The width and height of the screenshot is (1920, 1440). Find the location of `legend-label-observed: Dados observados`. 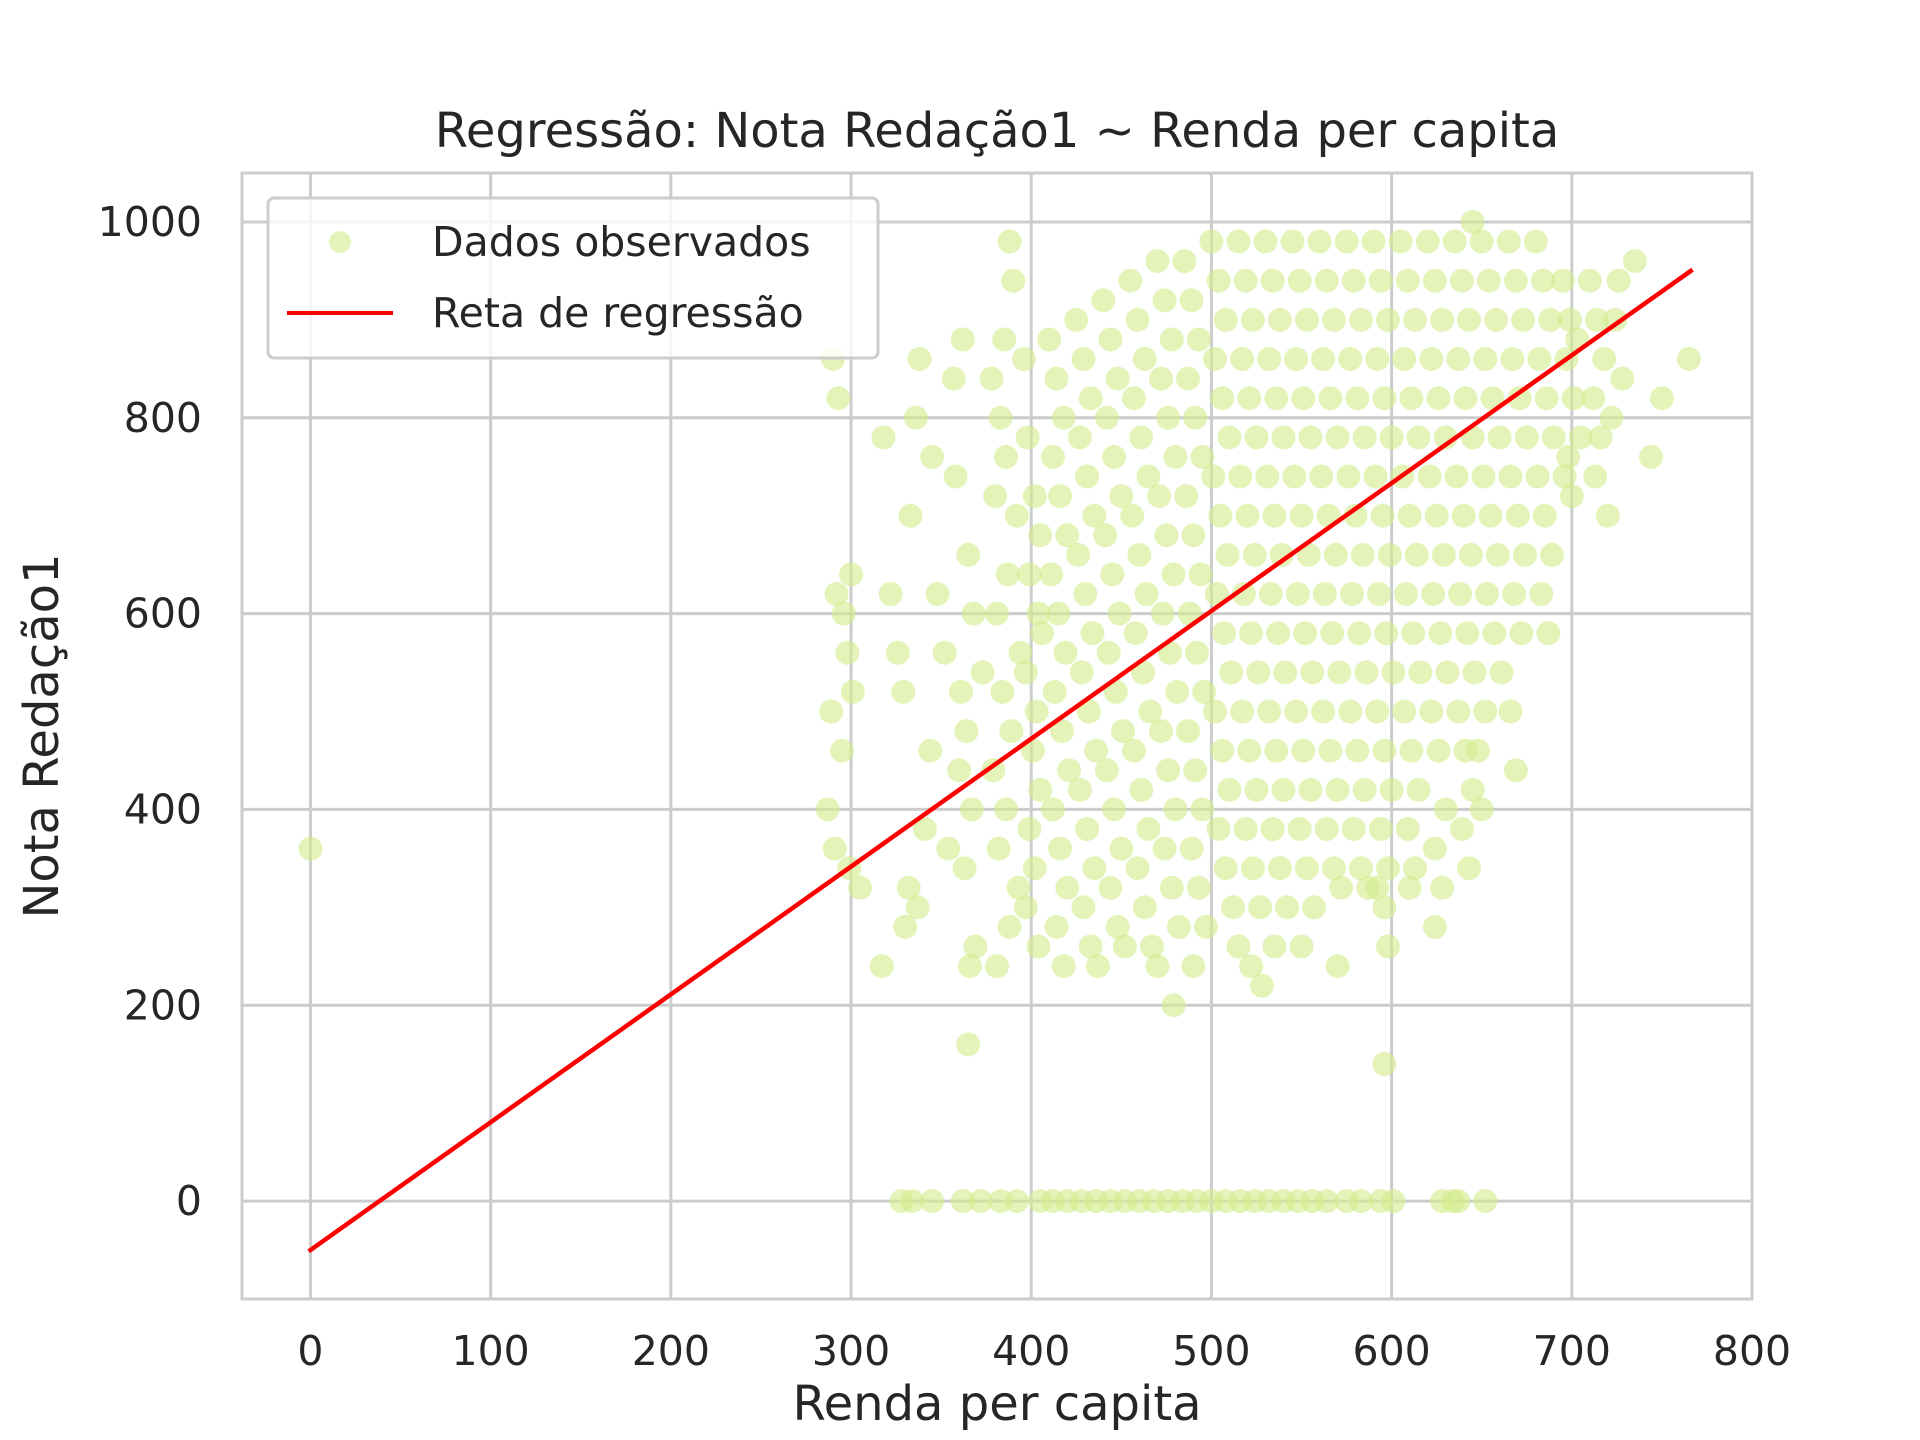

legend-label-observed: Dados observados is located at coordinates (621, 242).